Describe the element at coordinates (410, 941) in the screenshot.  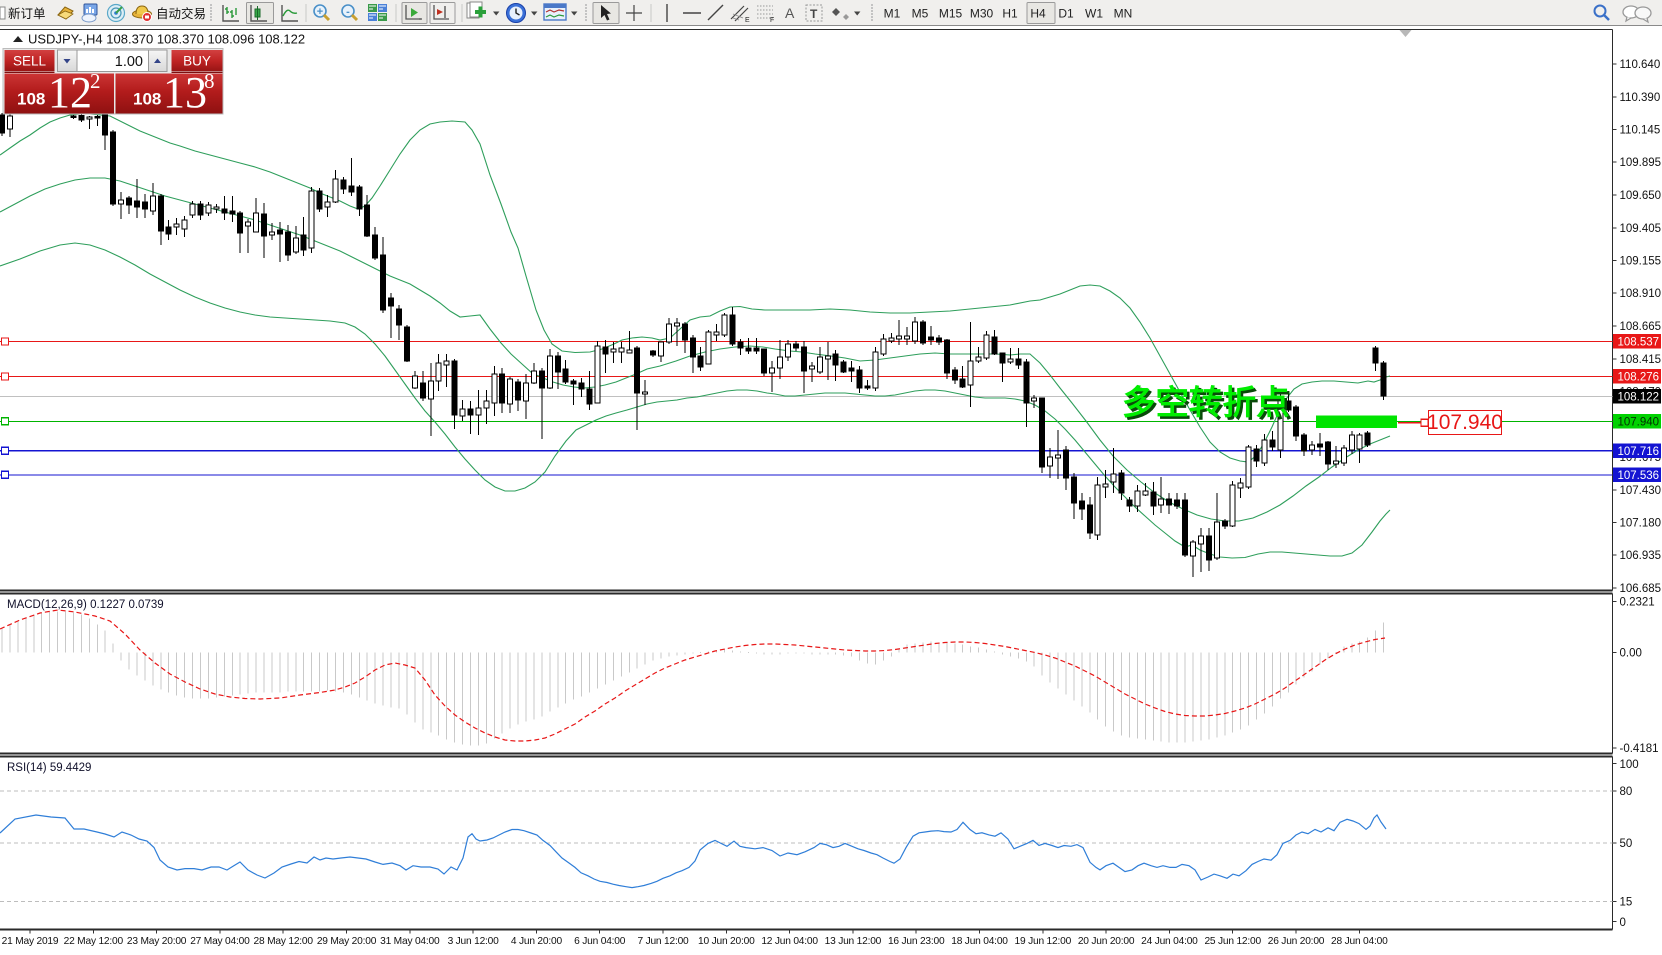
I see `svg-text: 31 May 04:00` at that location.